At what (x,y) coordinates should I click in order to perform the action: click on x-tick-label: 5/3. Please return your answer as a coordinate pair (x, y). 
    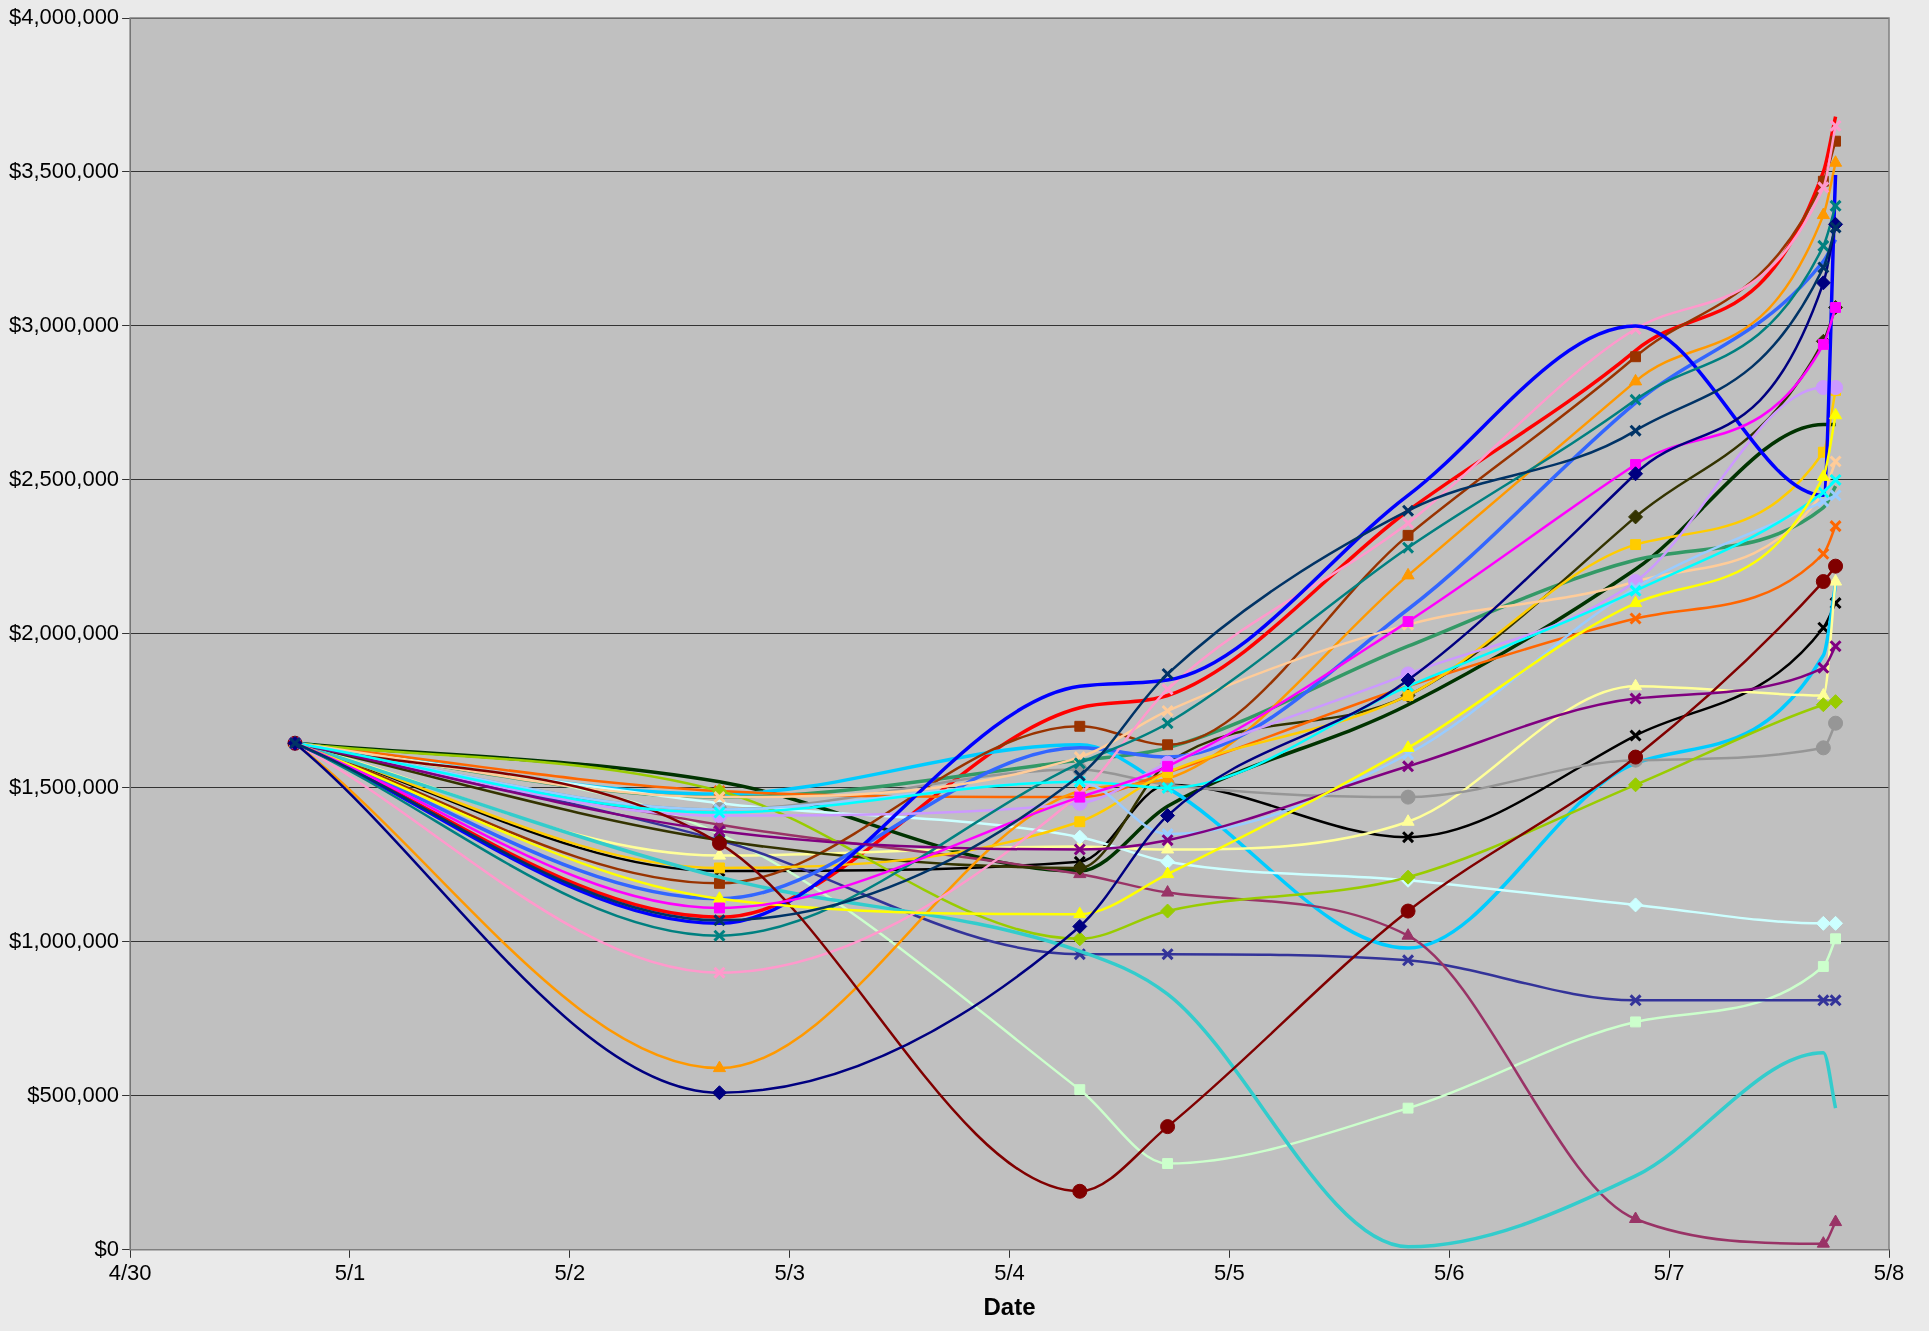
    Looking at the image, I should click on (789, 1273).